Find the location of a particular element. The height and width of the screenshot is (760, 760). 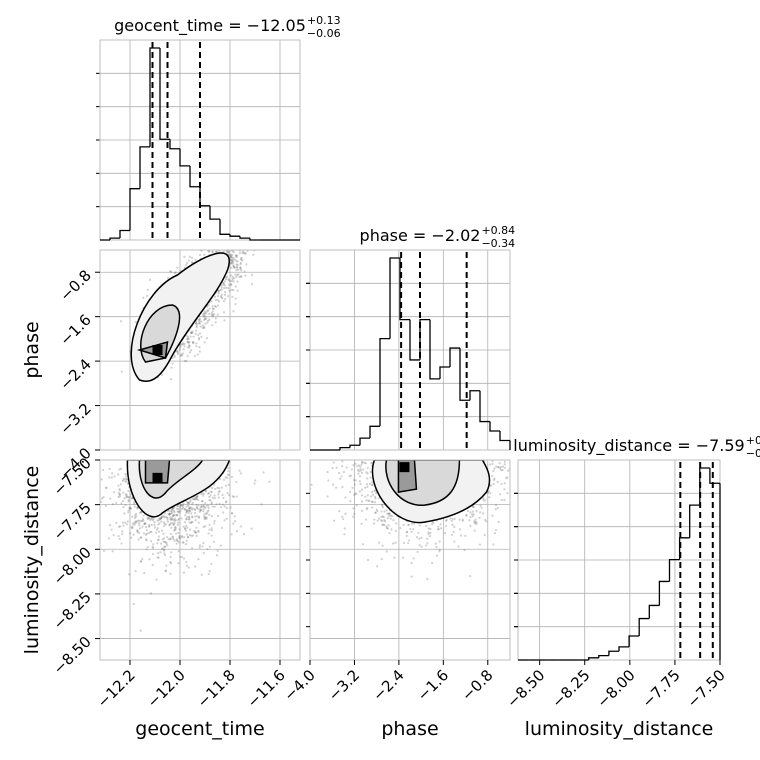

hist-panel-phase is located at coordinates (408, 350).